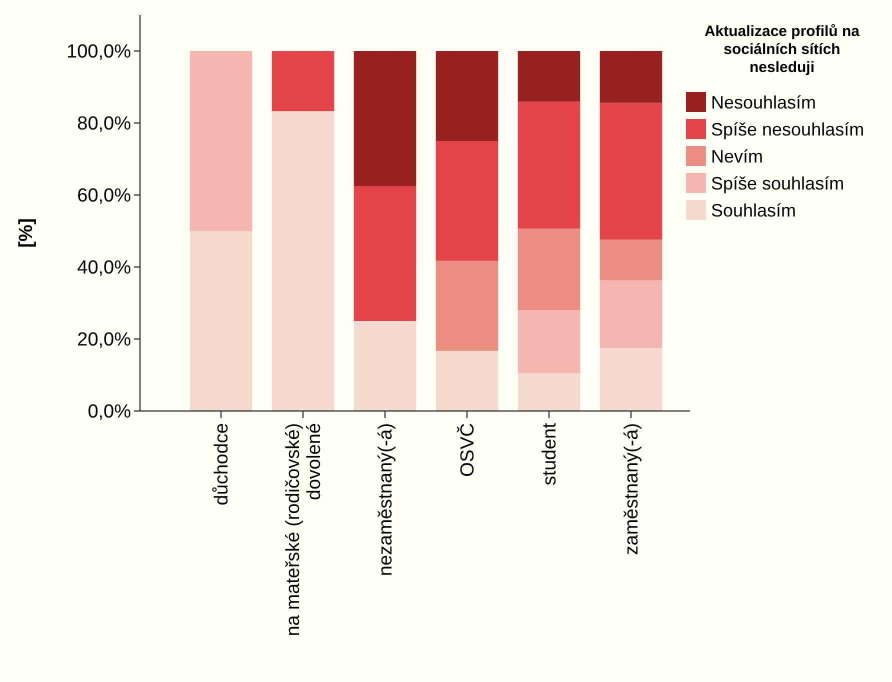 The height and width of the screenshot is (682, 892). What do you see at coordinates (104, 124) in the screenshot?
I see `y-tick-label: 80,0%` at bounding box center [104, 124].